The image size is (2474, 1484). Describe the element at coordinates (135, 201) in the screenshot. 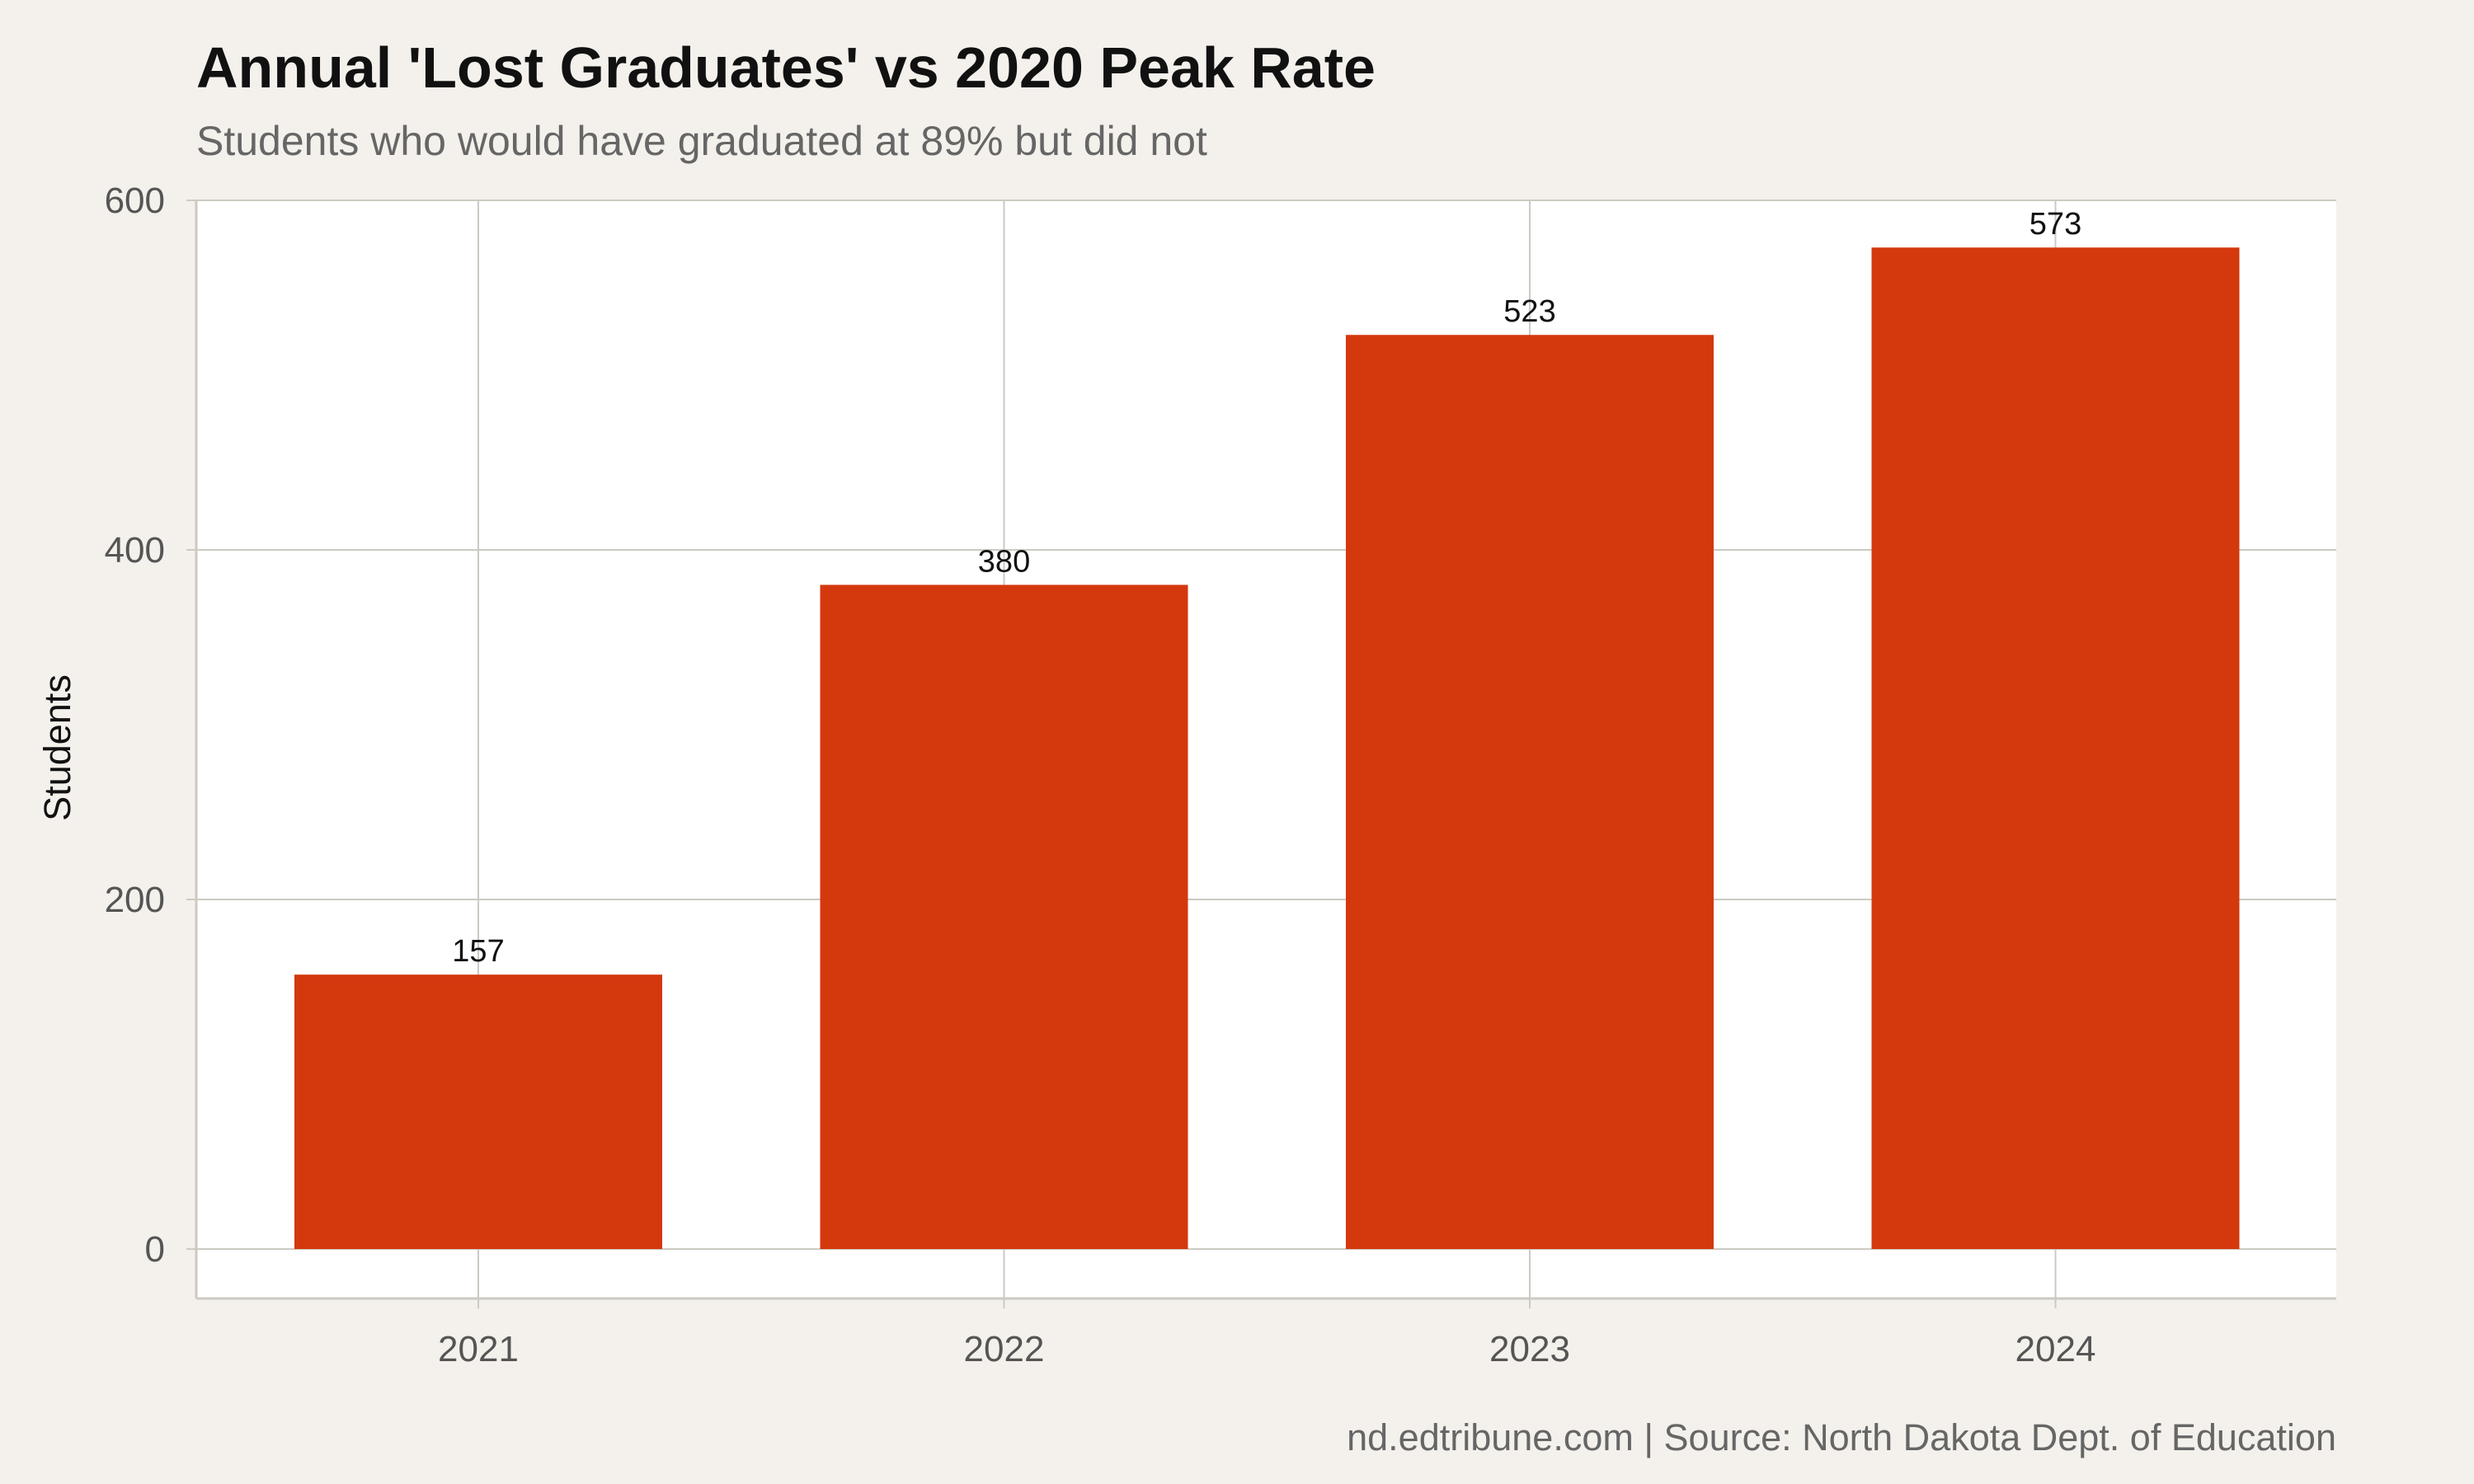

I see `y-tick-label: 600` at that location.